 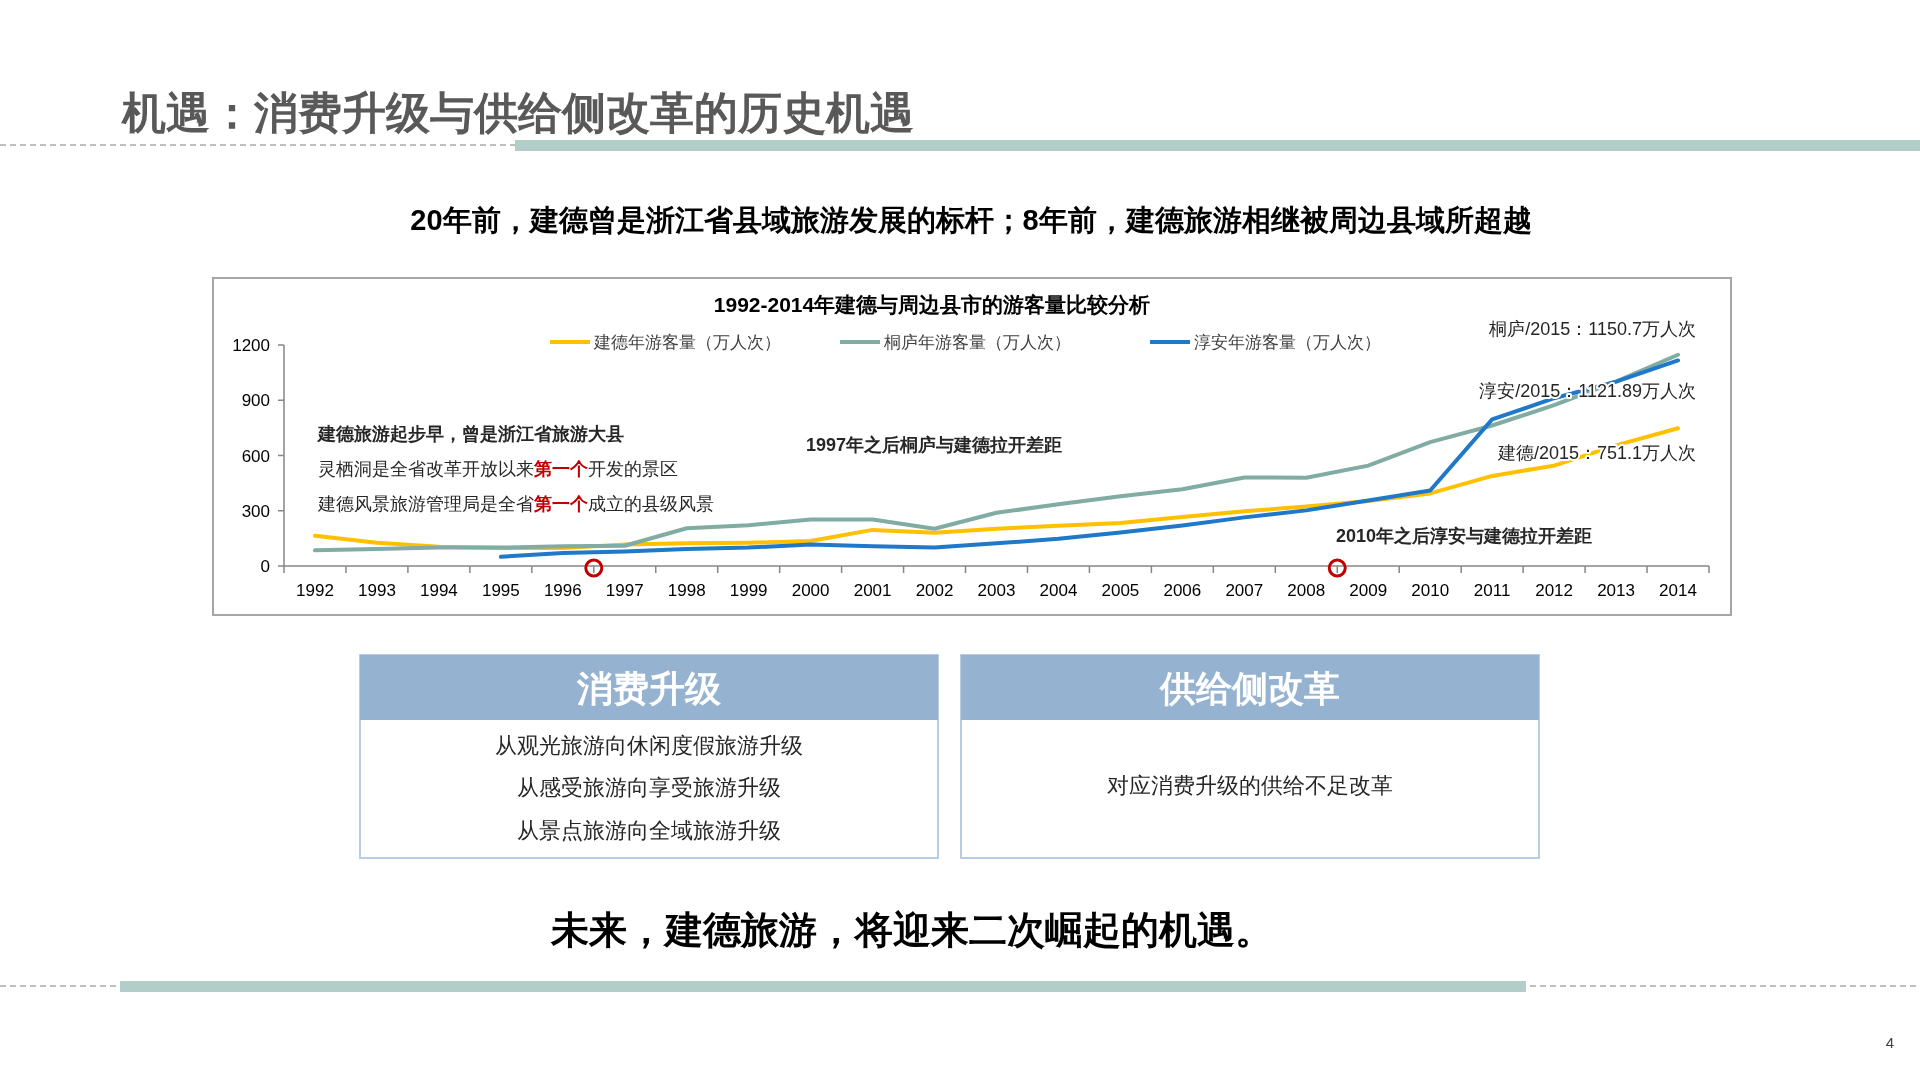 I want to click on annotation: 建德旅游起步早，曾是浙江省旅游大县, so click(x=470, y=434).